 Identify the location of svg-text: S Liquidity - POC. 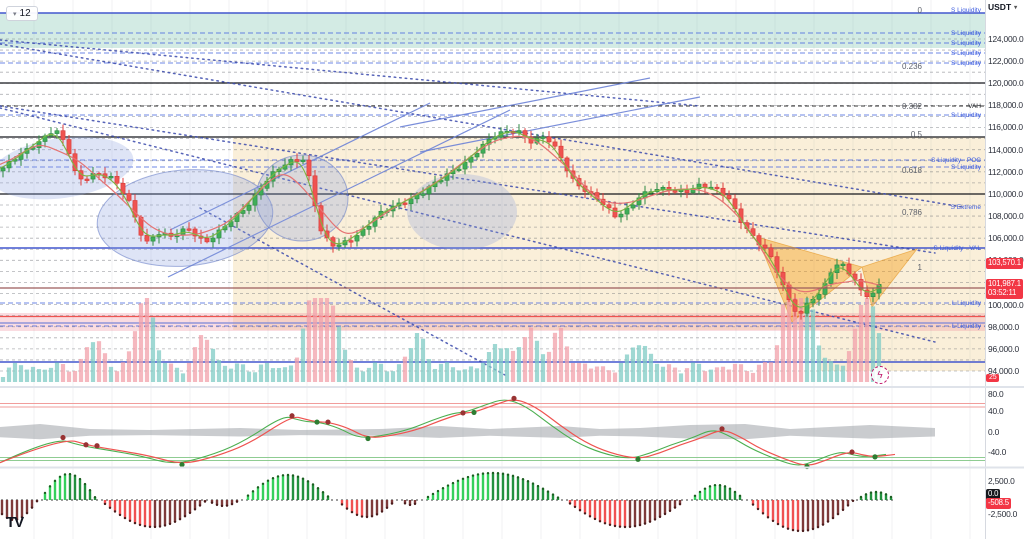
(956, 160).